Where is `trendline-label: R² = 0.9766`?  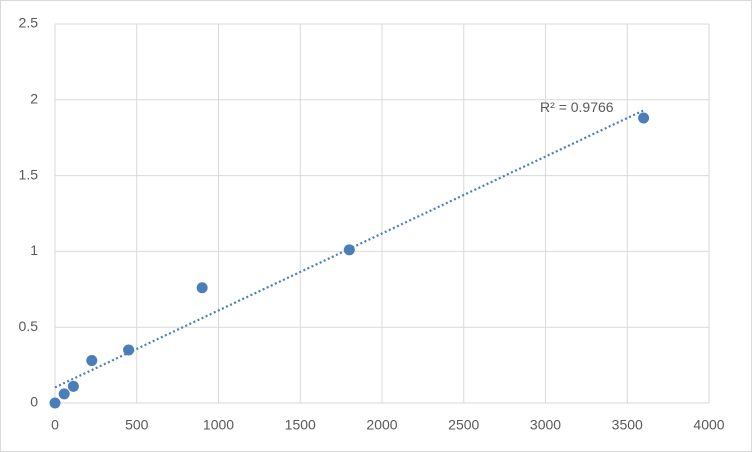 trendline-label: R² = 0.9766 is located at coordinates (577, 107).